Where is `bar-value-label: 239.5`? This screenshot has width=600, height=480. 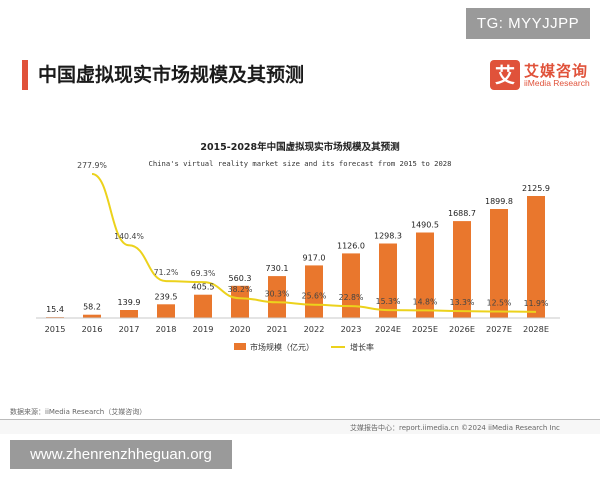 bar-value-label: 239.5 is located at coordinates (166, 296).